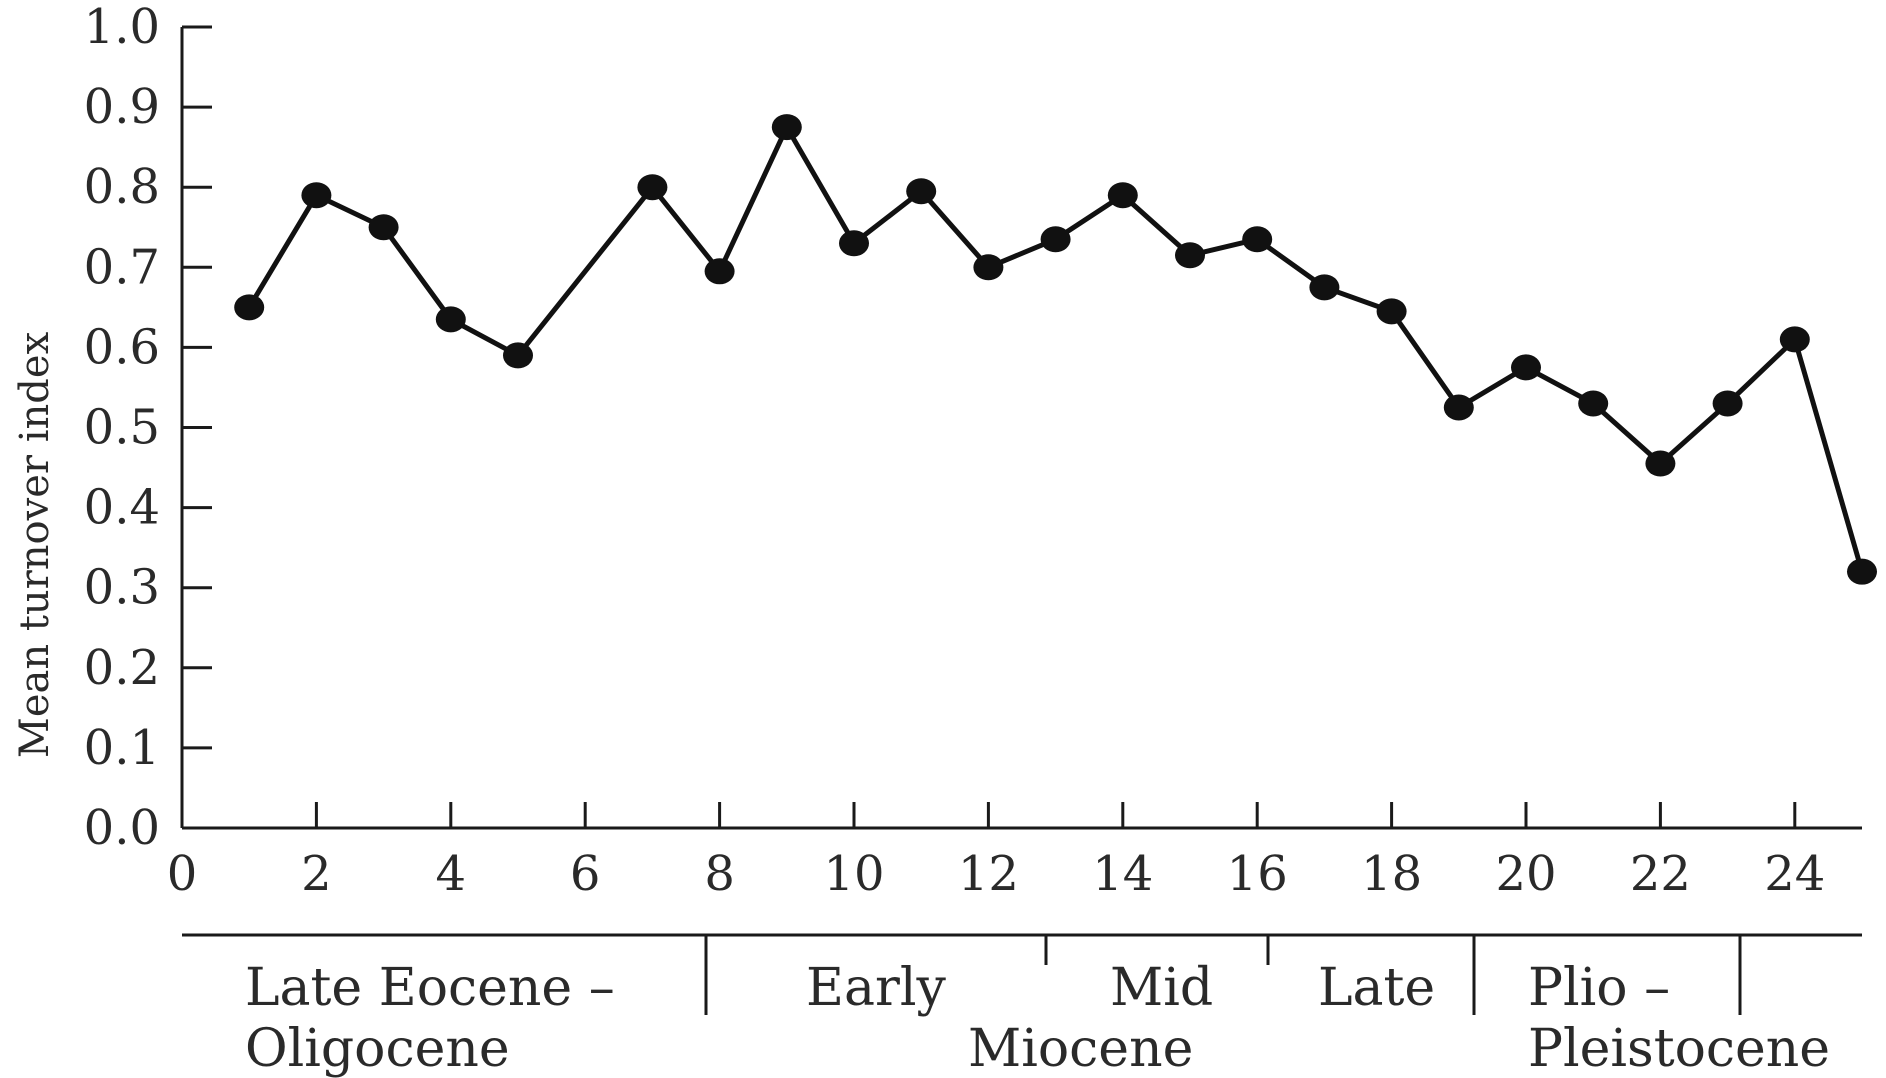  I want to click on y-axis: 0.0 0.1 0.2 0.3 0.4 0.5 0.6 0.7 0.8 0.9 1.0, so click(148, 428).